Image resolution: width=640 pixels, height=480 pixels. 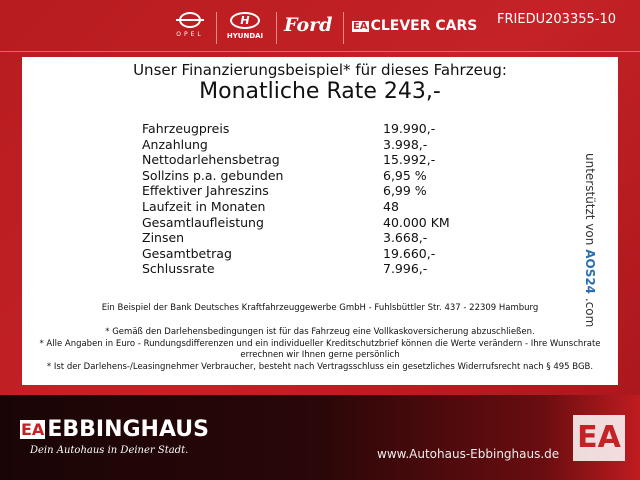 What do you see at coordinates (204, 206) in the screenshot?
I see `row-label: Laufzeit in Monaten` at bounding box center [204, 206].